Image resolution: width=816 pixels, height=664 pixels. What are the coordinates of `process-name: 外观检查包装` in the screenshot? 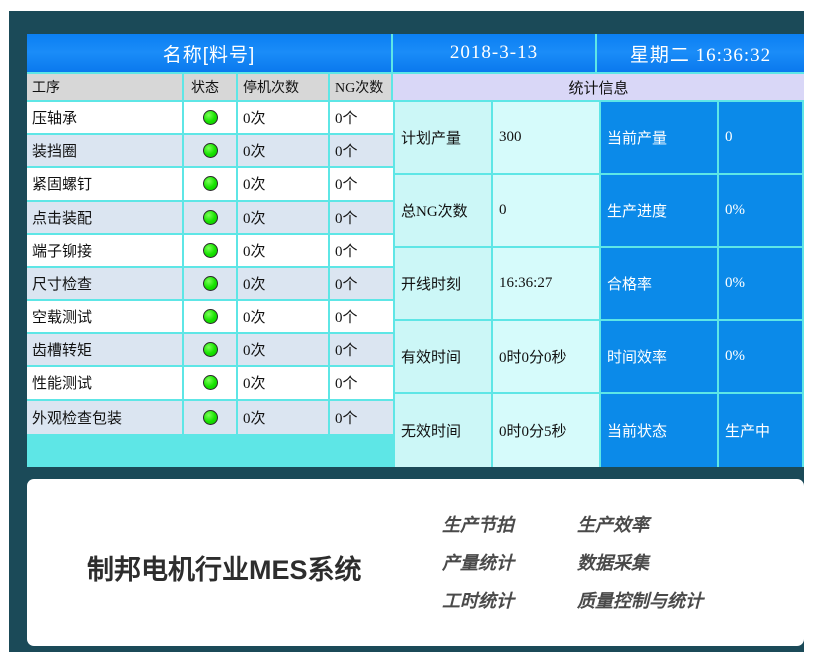 It's located at (105, 417).